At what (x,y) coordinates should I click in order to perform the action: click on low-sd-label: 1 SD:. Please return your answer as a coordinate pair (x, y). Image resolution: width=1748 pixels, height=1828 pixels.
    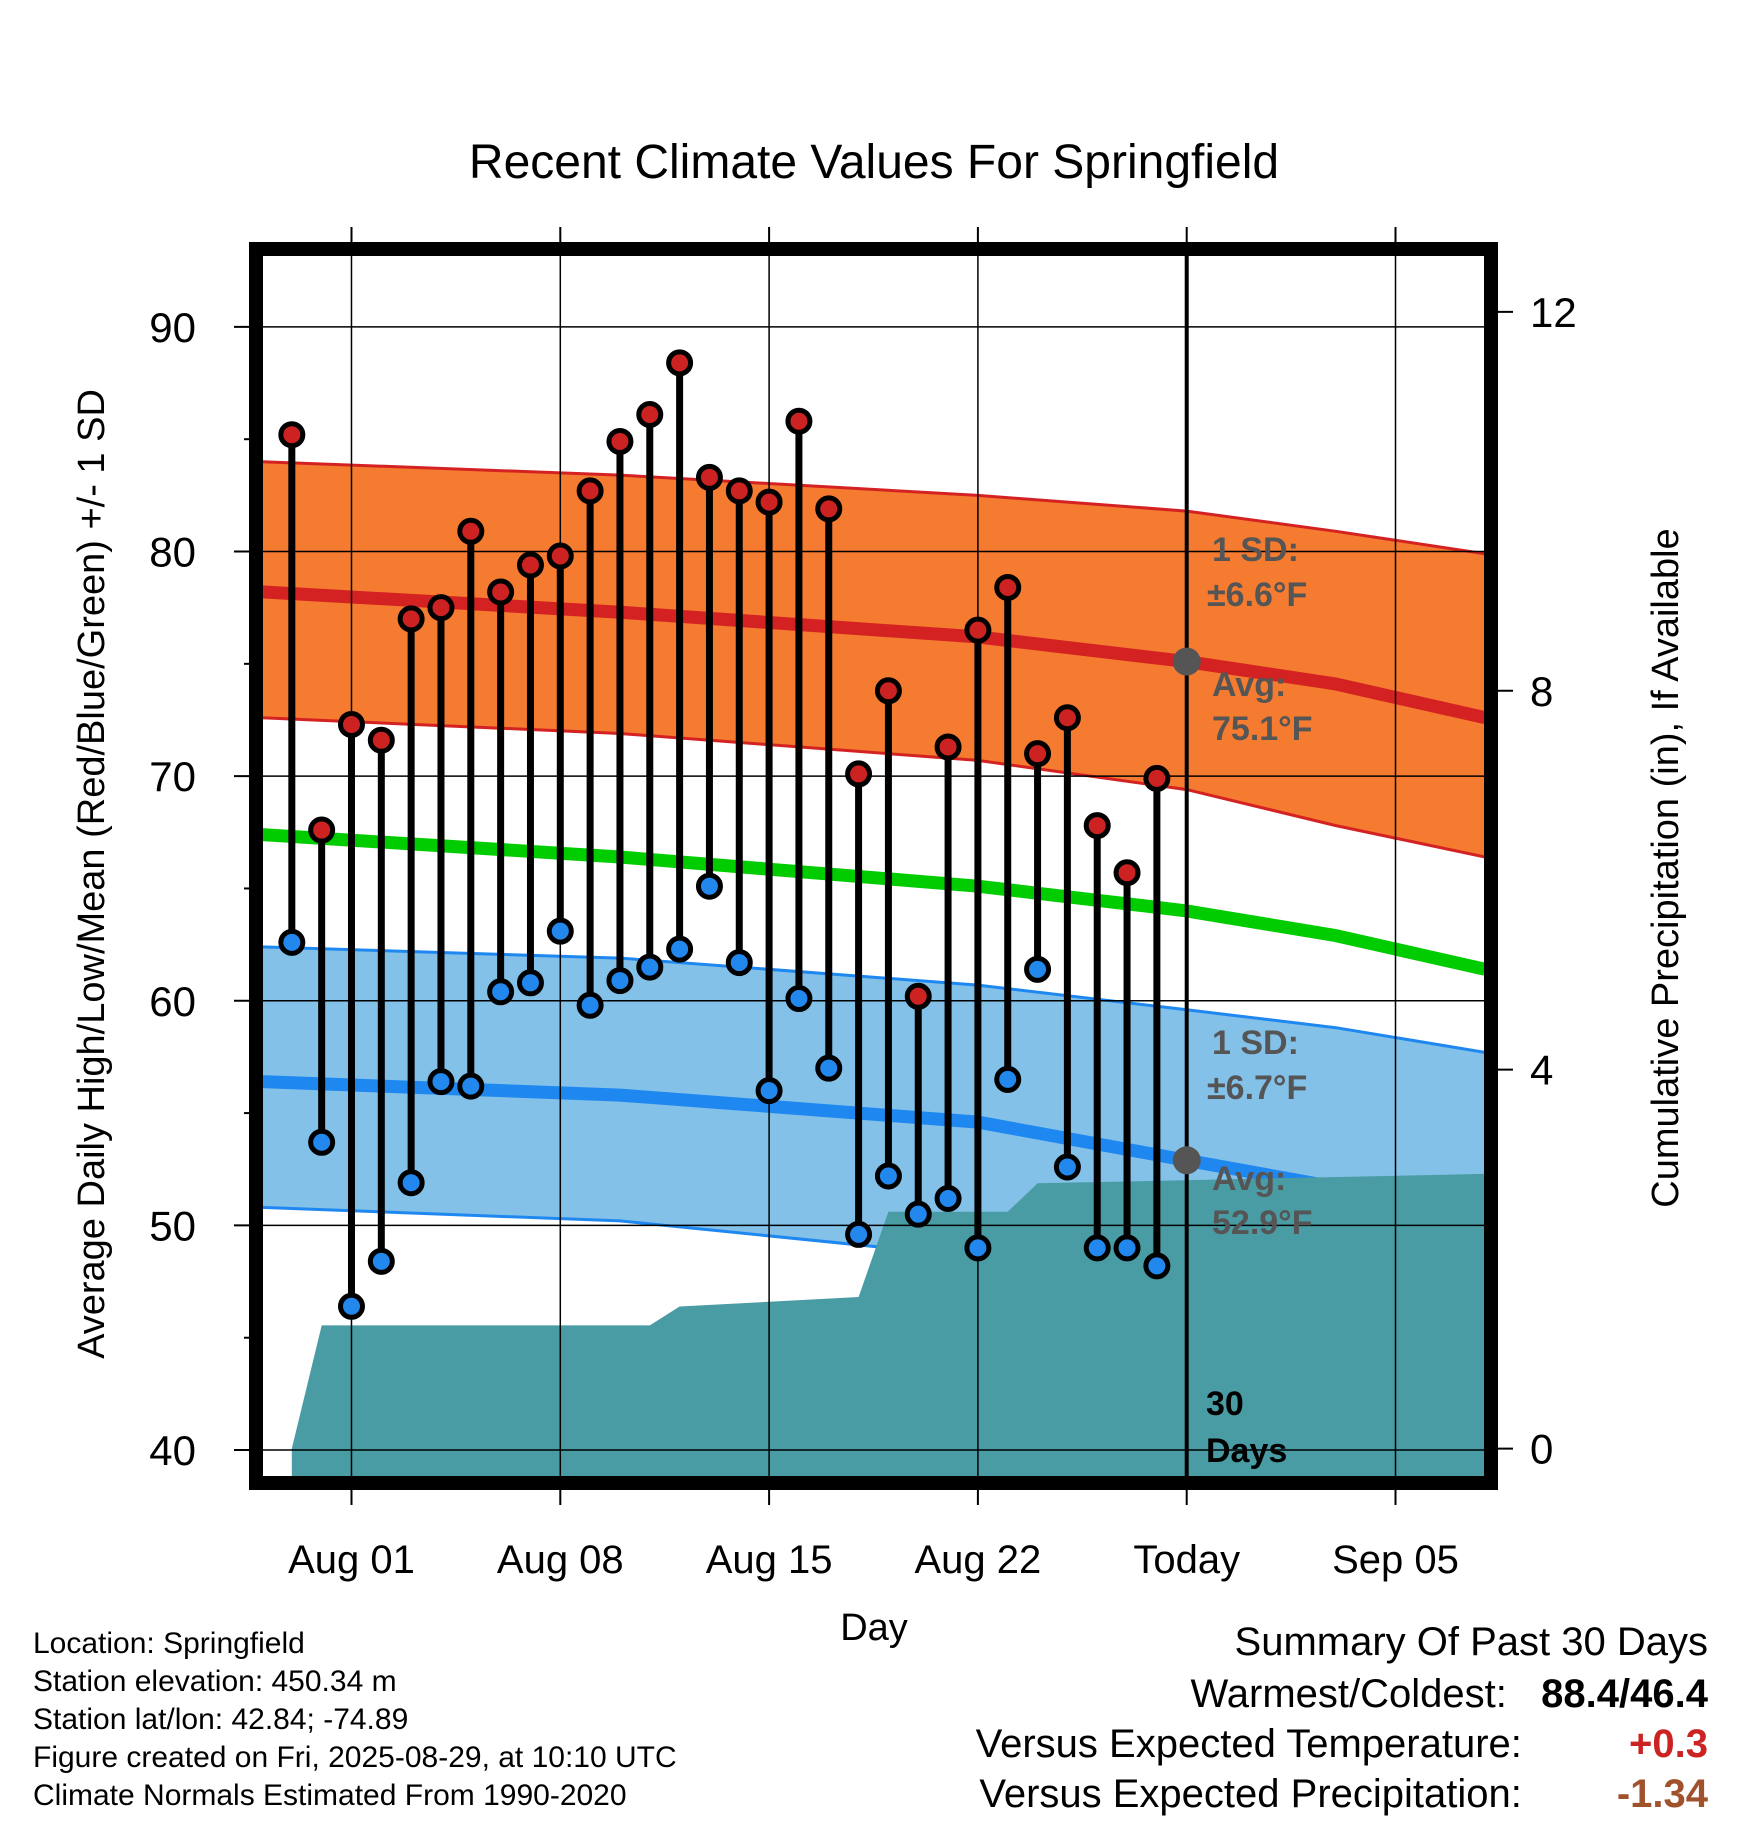
    Looking at the image, I should click on (1255, 1043).